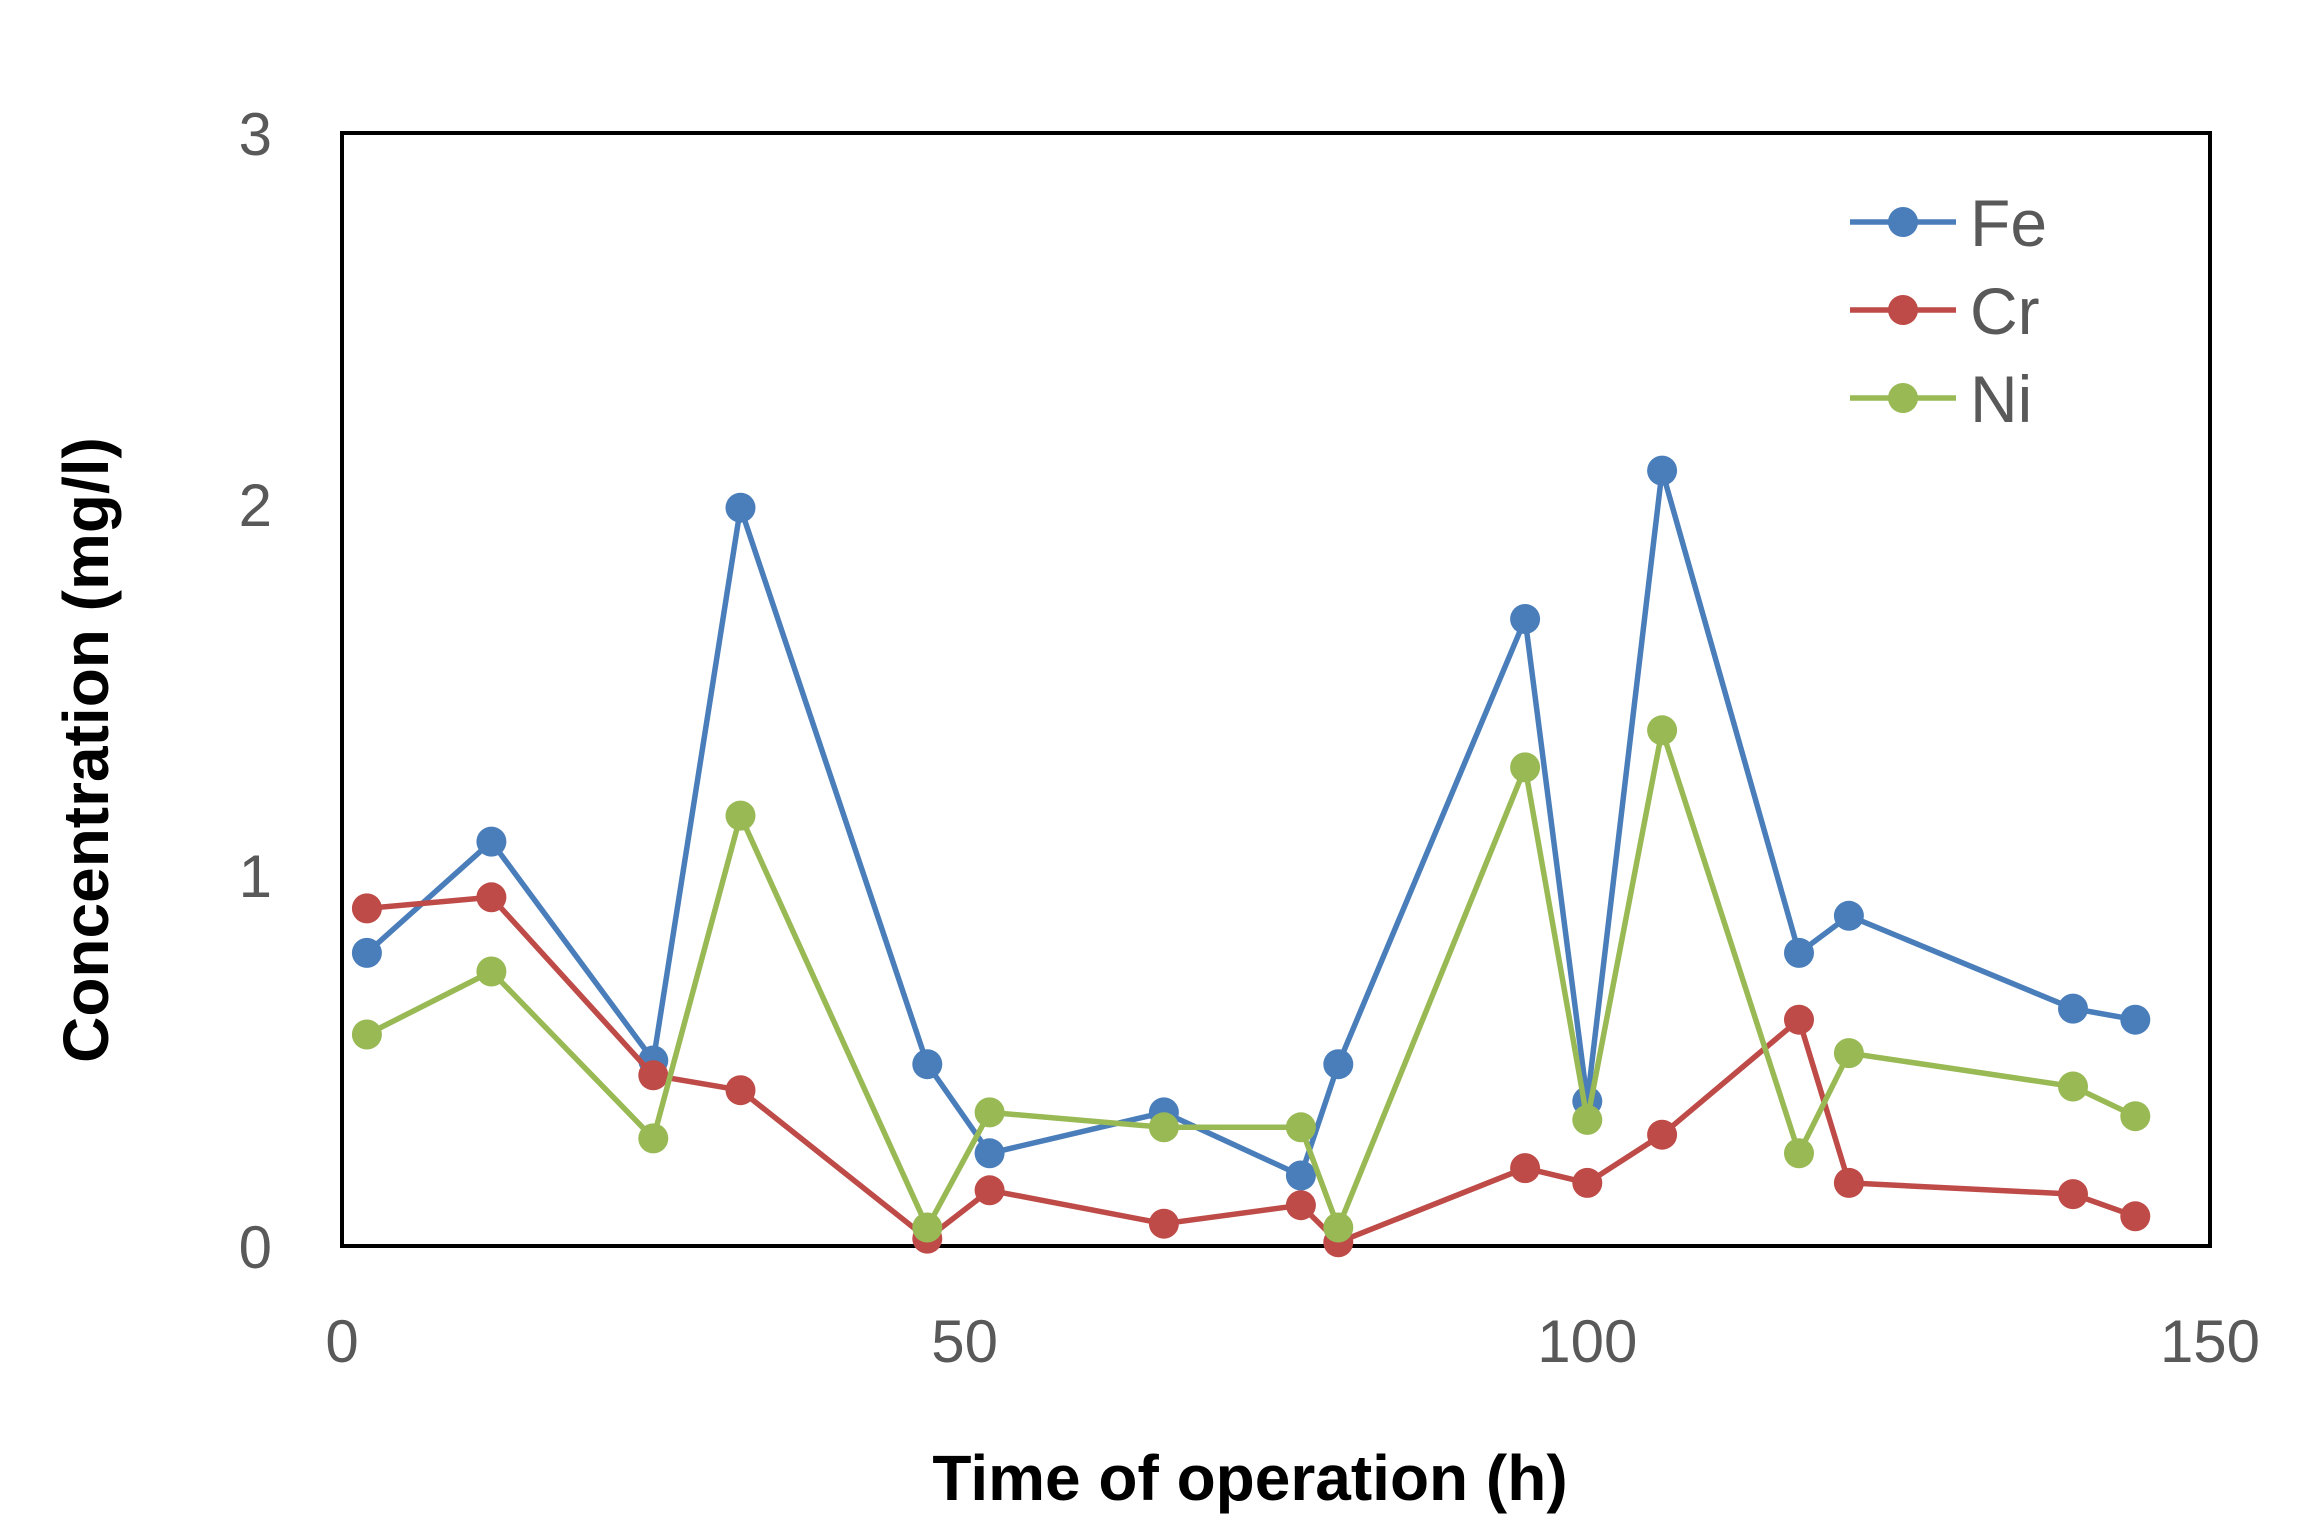 This screenshot has height=1536, width=2319. What do you see at coordinates (255, 505) in the screenshot?
I see `y-tick-label: 2` at bounding box center [255, 505].